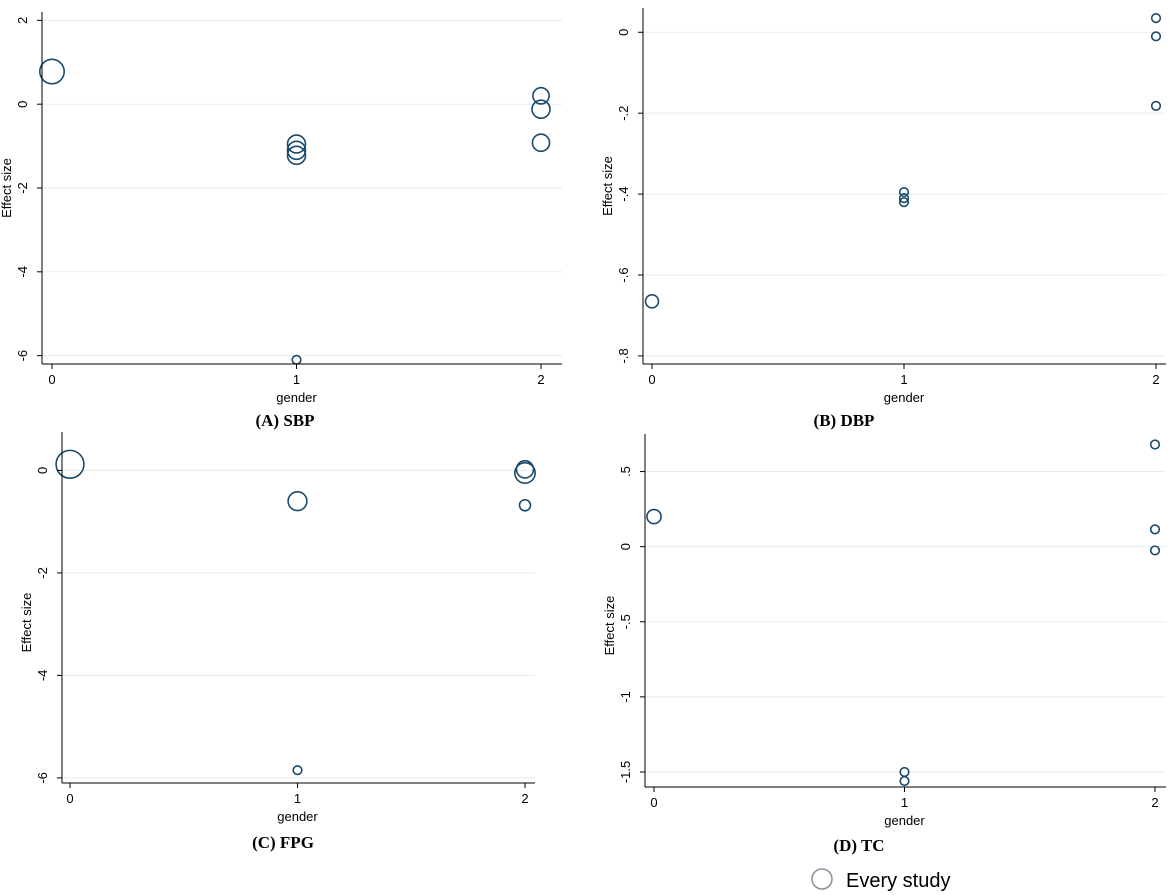 Image resolution: width=1170 pixels, height=895 pixels. I want to click on y-tick-label: -.5, so click(625, 621).